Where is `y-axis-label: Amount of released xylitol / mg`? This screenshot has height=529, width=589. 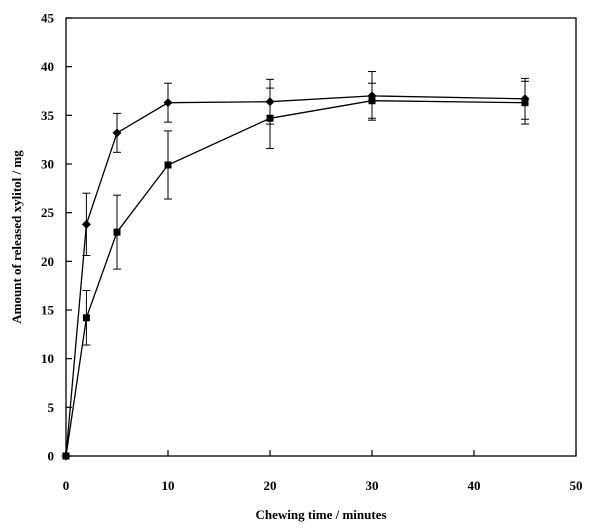 y-axis-label: Amount of released xylitol / mg is located at coordinates (16, 237).